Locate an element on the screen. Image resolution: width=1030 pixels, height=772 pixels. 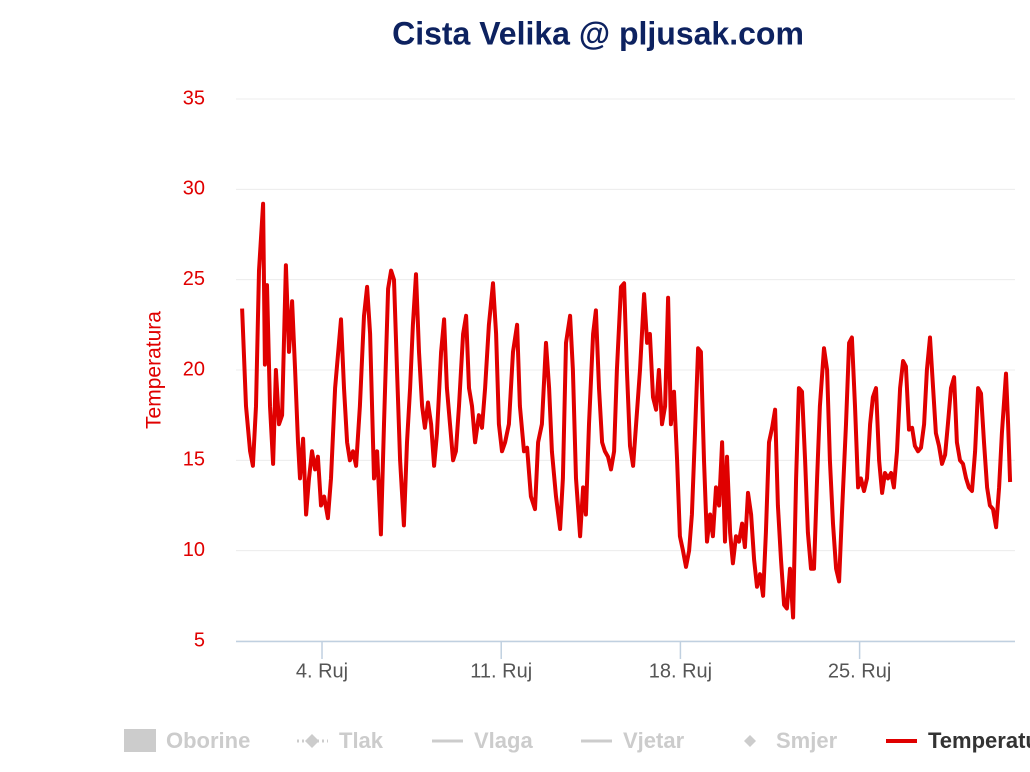
y-tick-label: 20 is located at coordinates (194, 369).